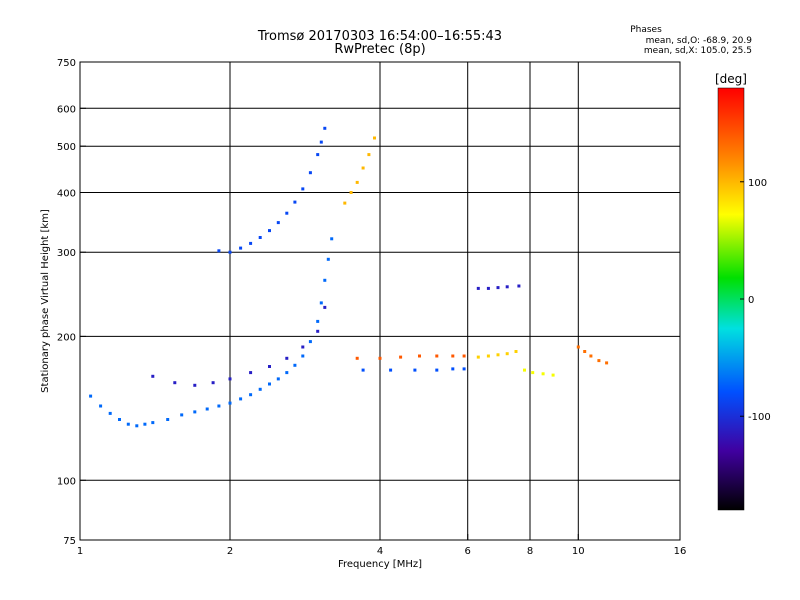 The image size is (800, 600). Describe the element at coordinates (757, 183) in the screenshot. I see `colorbar-tick-label: 100` at that location.